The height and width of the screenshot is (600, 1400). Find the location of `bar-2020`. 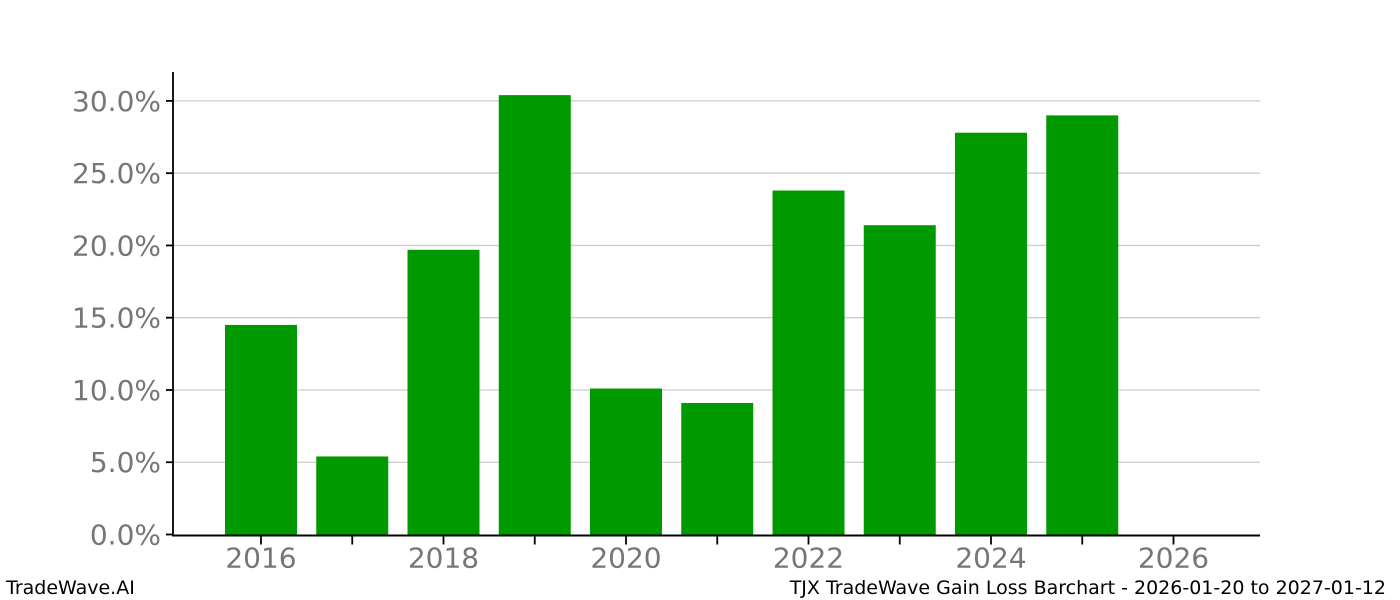

bar-2020 is located at coordinates (626, 461).